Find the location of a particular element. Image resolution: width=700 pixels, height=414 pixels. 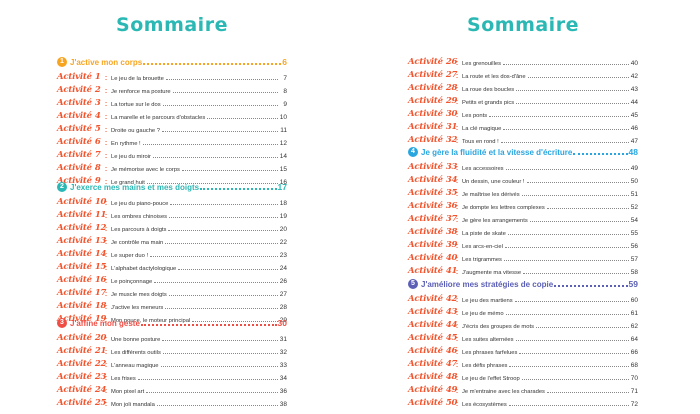

toc-entry: Activité 17: Je muscle mes doigts 27 is located at coordinates (172, 292).